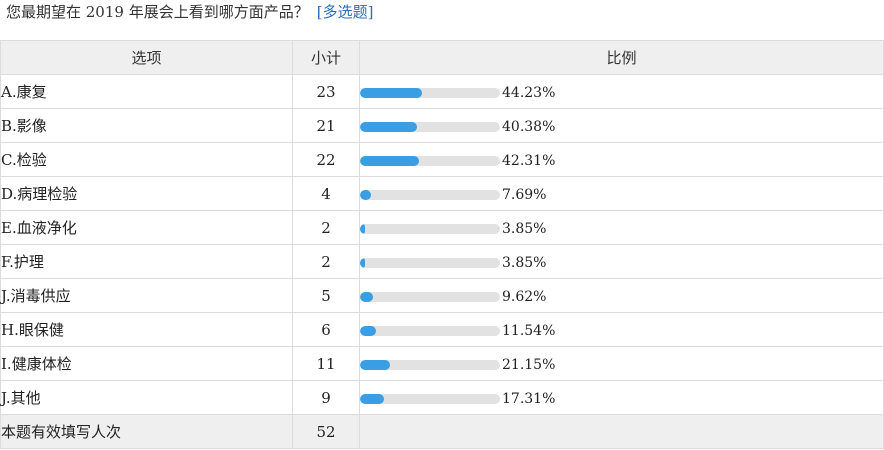 Image resolution: width=884 pixels, height=450 pixels. What do you see at coordinates (621, 125) in the screenshot?
I see `ratio-cell: 40.38%` at bounding box center [621, 125].